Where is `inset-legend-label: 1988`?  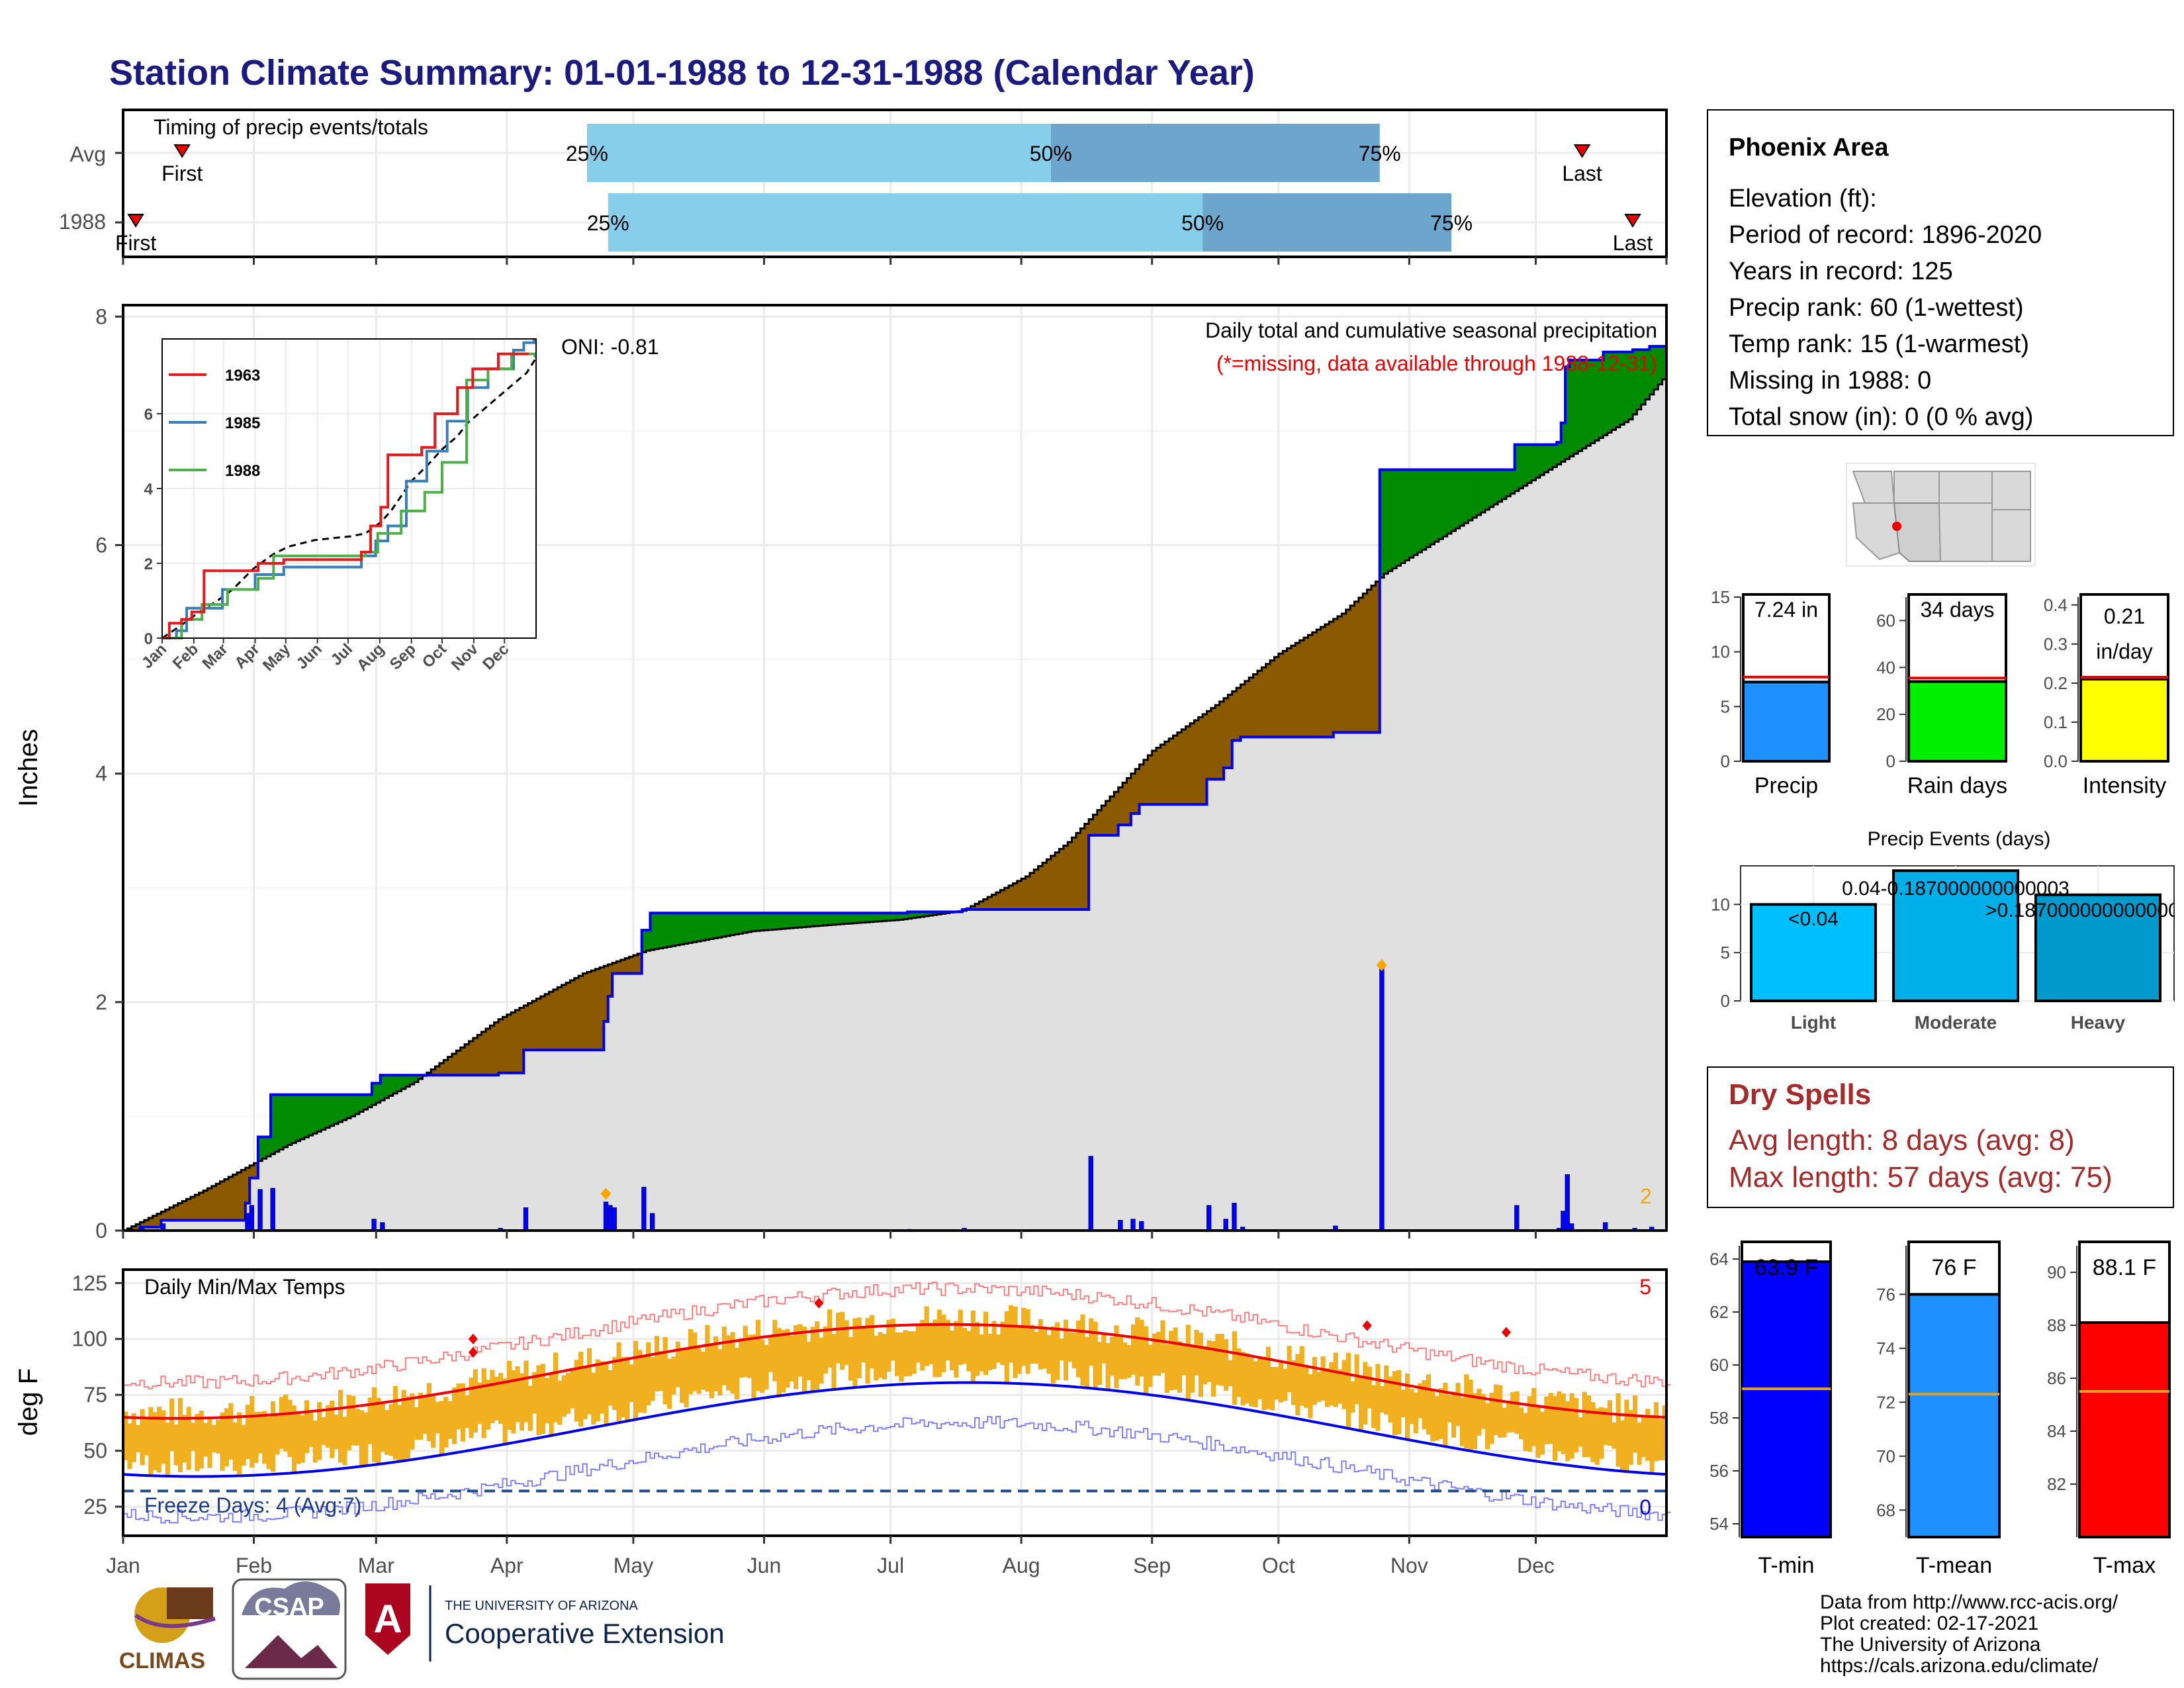 inset-legend-label: 1988 is located at coordinates (242, 471).